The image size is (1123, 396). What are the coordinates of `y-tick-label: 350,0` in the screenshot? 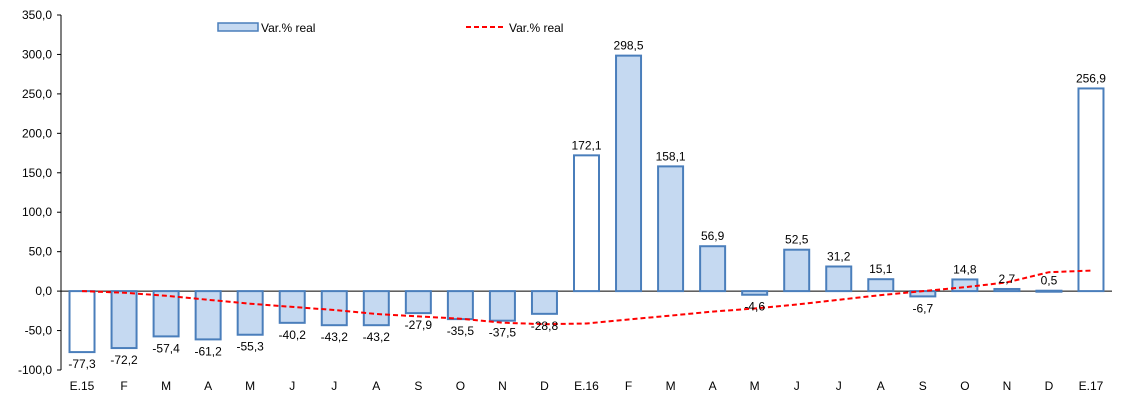 It's located at (37, 15).